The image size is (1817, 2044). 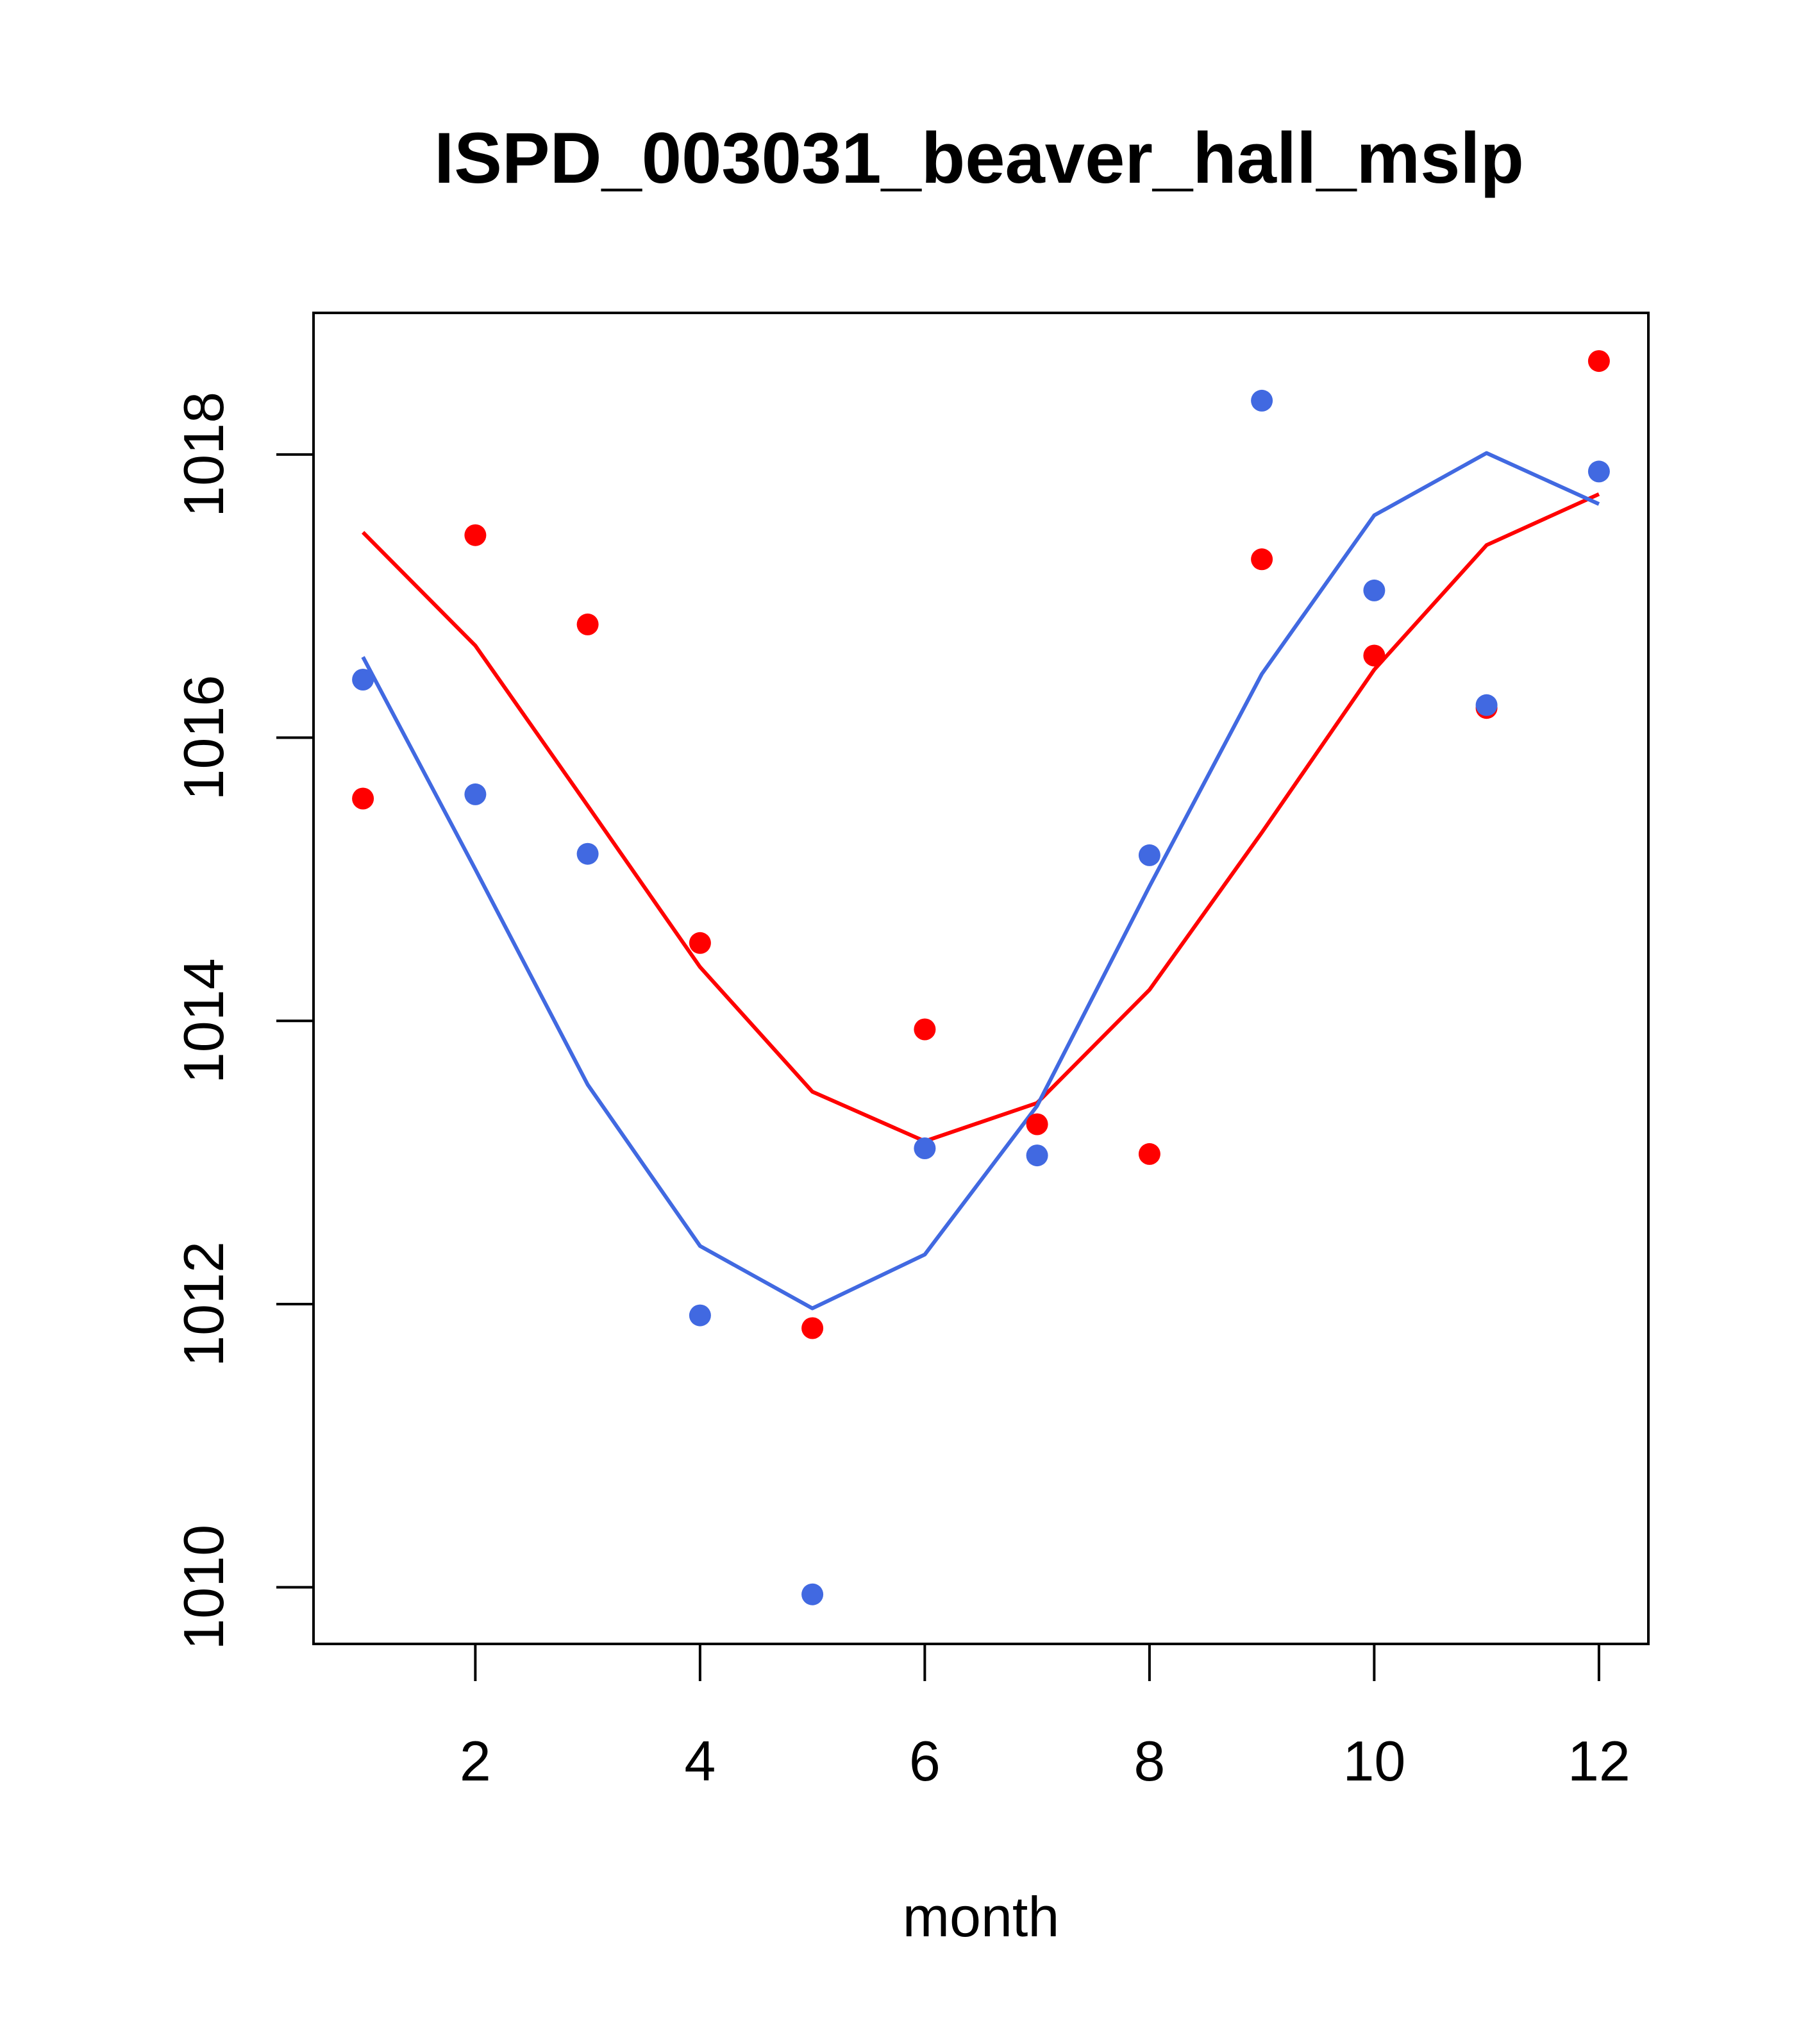 What do you see at coordinates (1149, 1761) in the screenshot?
I see `x-tick-label: 8` at bounding box center [1149, 1761].